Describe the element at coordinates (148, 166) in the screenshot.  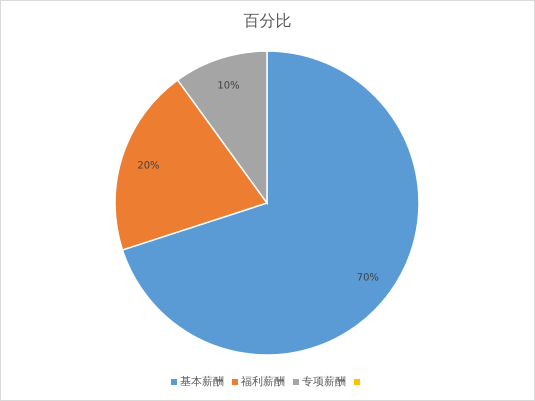
I see `data-label: 20%` at that location.